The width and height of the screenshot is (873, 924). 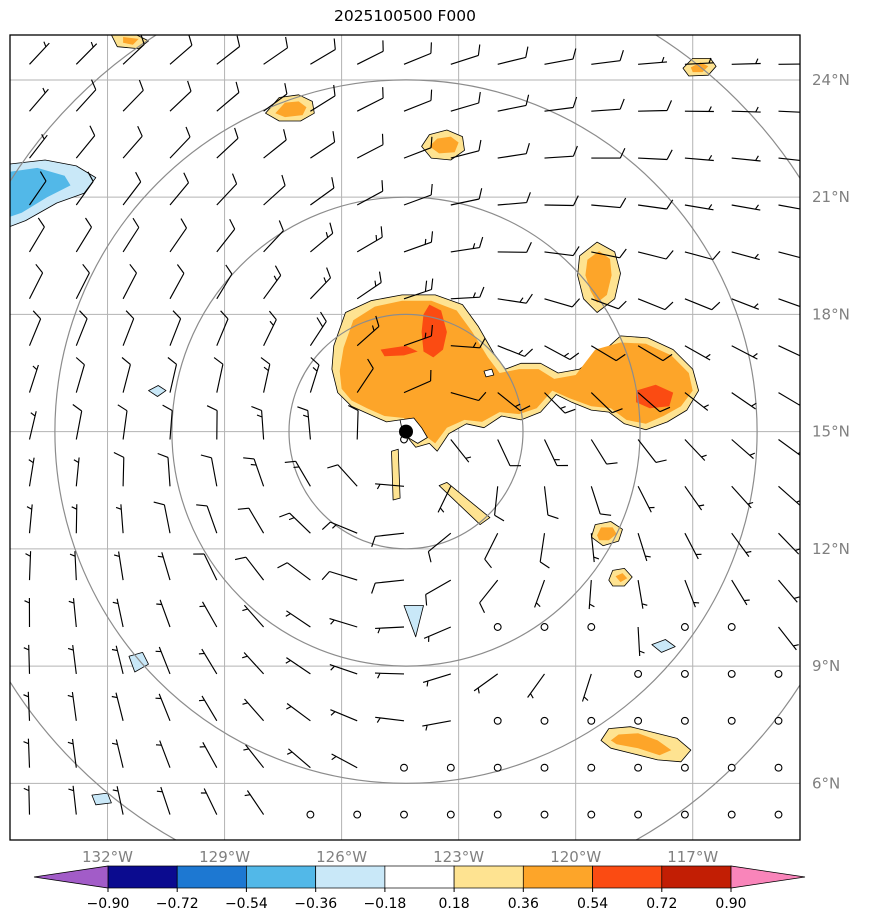 I want to click on svg-text: 12°N, so click(x=831, y=549).